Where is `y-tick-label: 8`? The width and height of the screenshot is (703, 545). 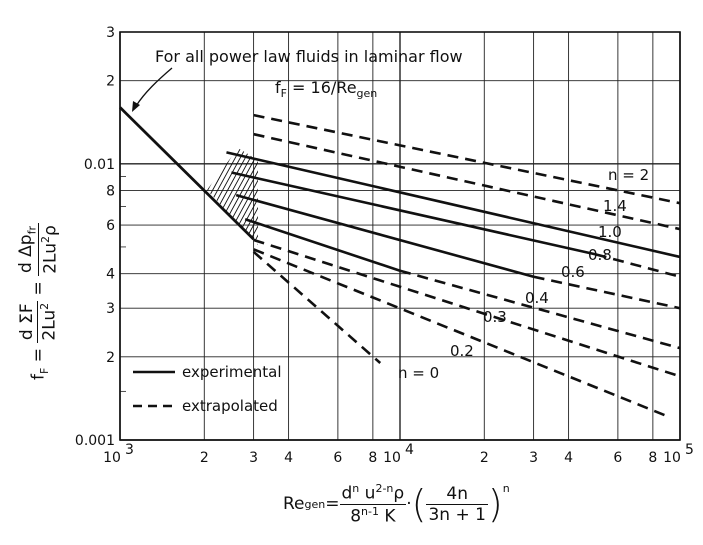 y-tick-label: 8 is located at coordinates (110, 192).